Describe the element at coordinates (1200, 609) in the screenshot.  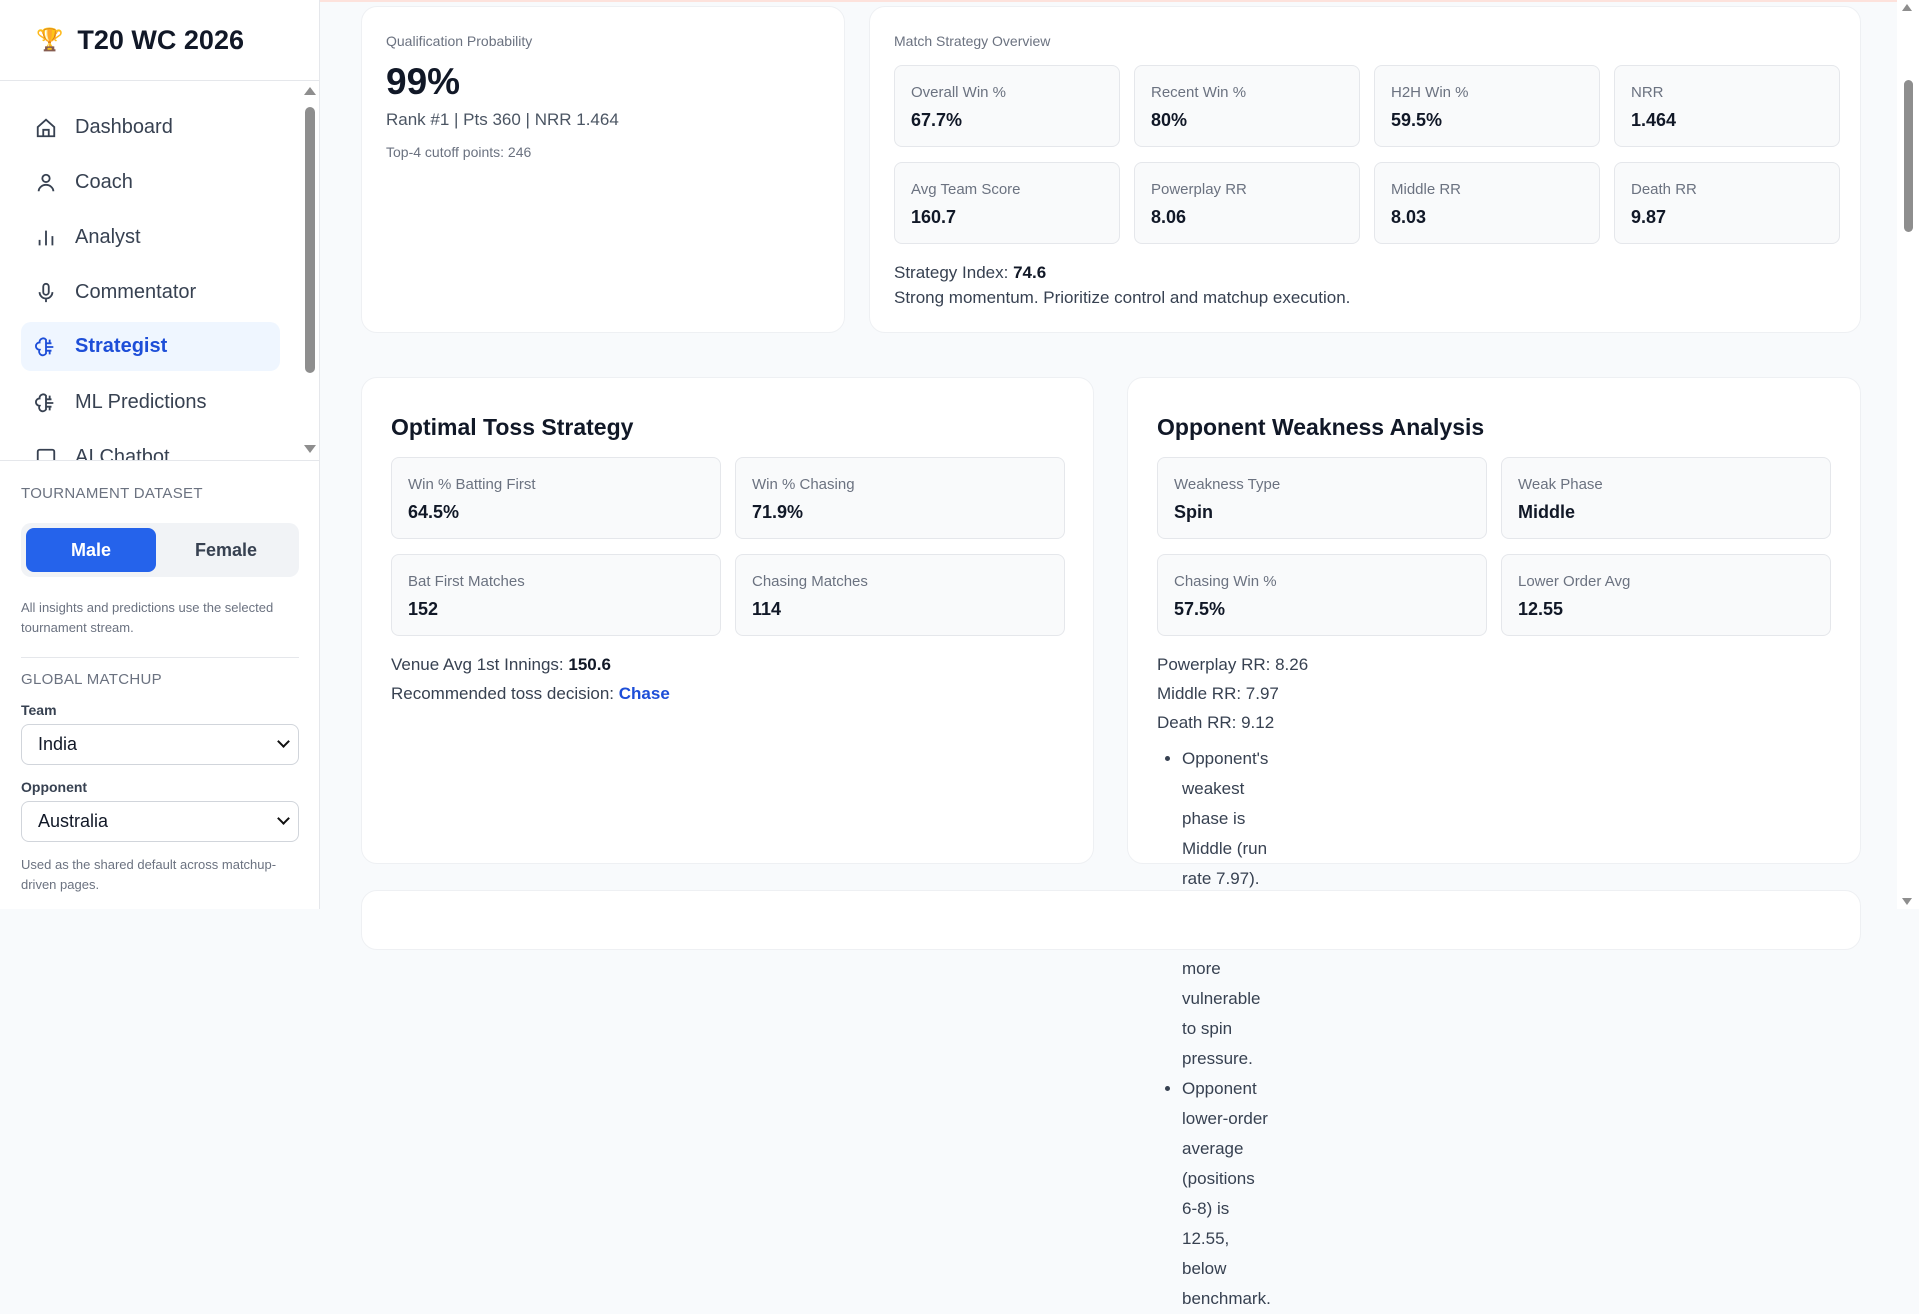
I see `stat-value: 57.5%` at that location.